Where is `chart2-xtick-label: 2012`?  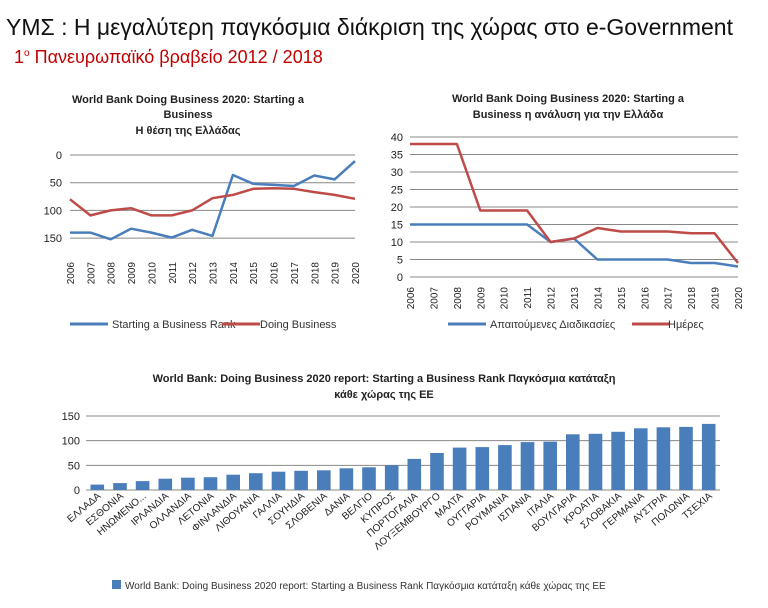
chart2-xtick-label: 2012 is located at coordinates (552, 298).